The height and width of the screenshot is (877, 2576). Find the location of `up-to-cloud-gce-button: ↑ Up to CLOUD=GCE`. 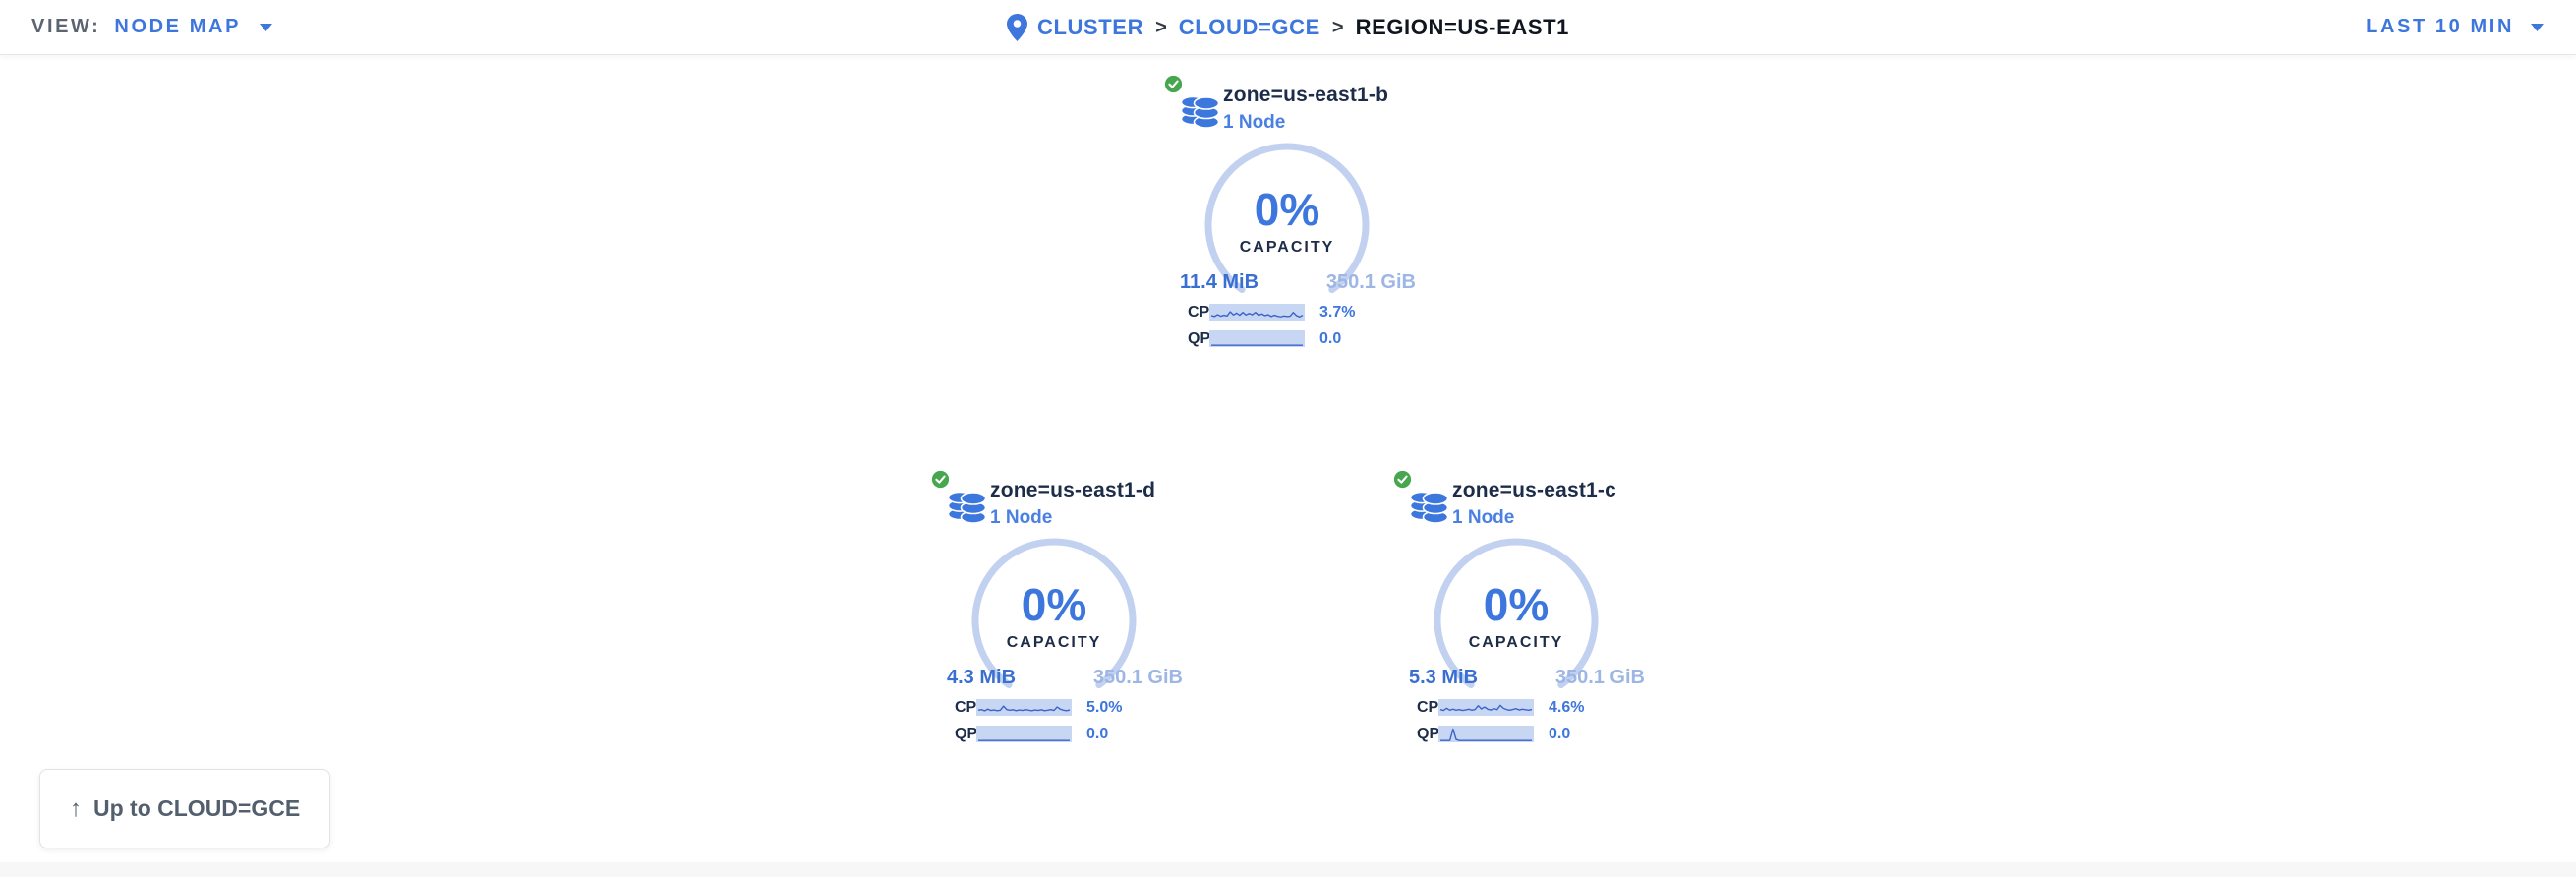

up-to-cloud-gce-button: ↑ Up to CLOUD=GCE is located at coordinates (185, 808).